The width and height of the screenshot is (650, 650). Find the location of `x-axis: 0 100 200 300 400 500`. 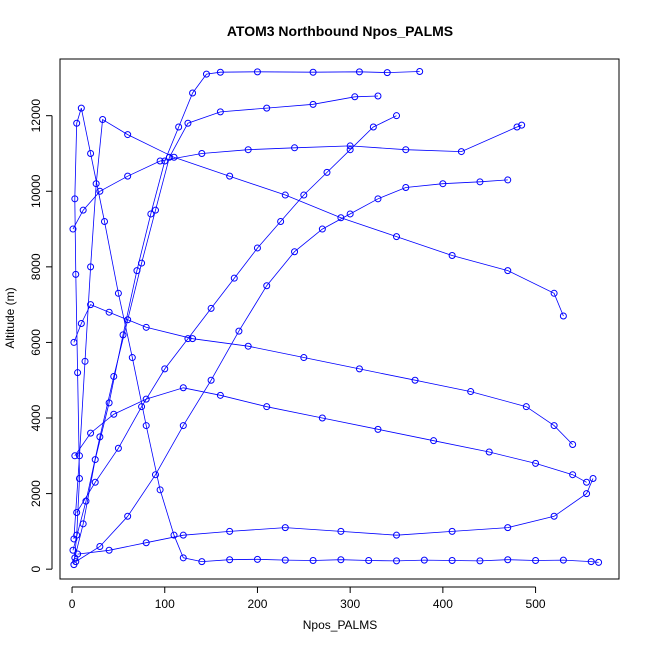

x-axis: 0 100 200 300 400 500 is located at coordinates (307, 598).